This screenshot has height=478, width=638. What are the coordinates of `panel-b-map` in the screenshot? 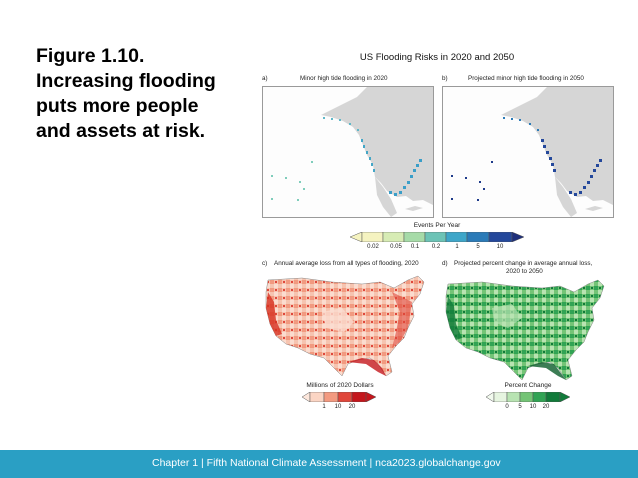 It's located at (528, 152).